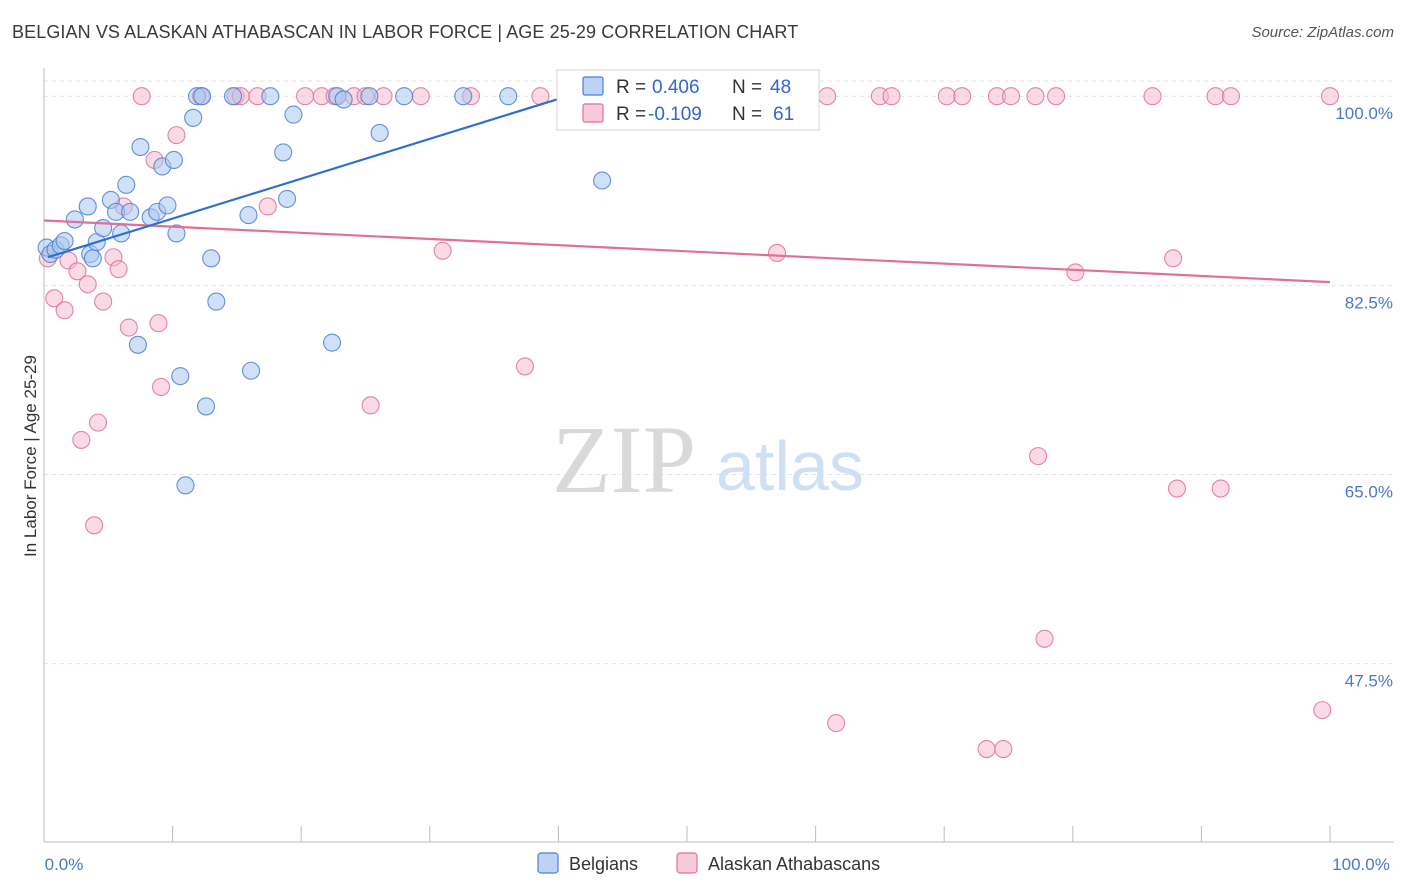  What do you see at coordinates (1369, 681) in the screenshot?
I see `y-tick-label: 47.5%` at bounding box center [1369, 681].